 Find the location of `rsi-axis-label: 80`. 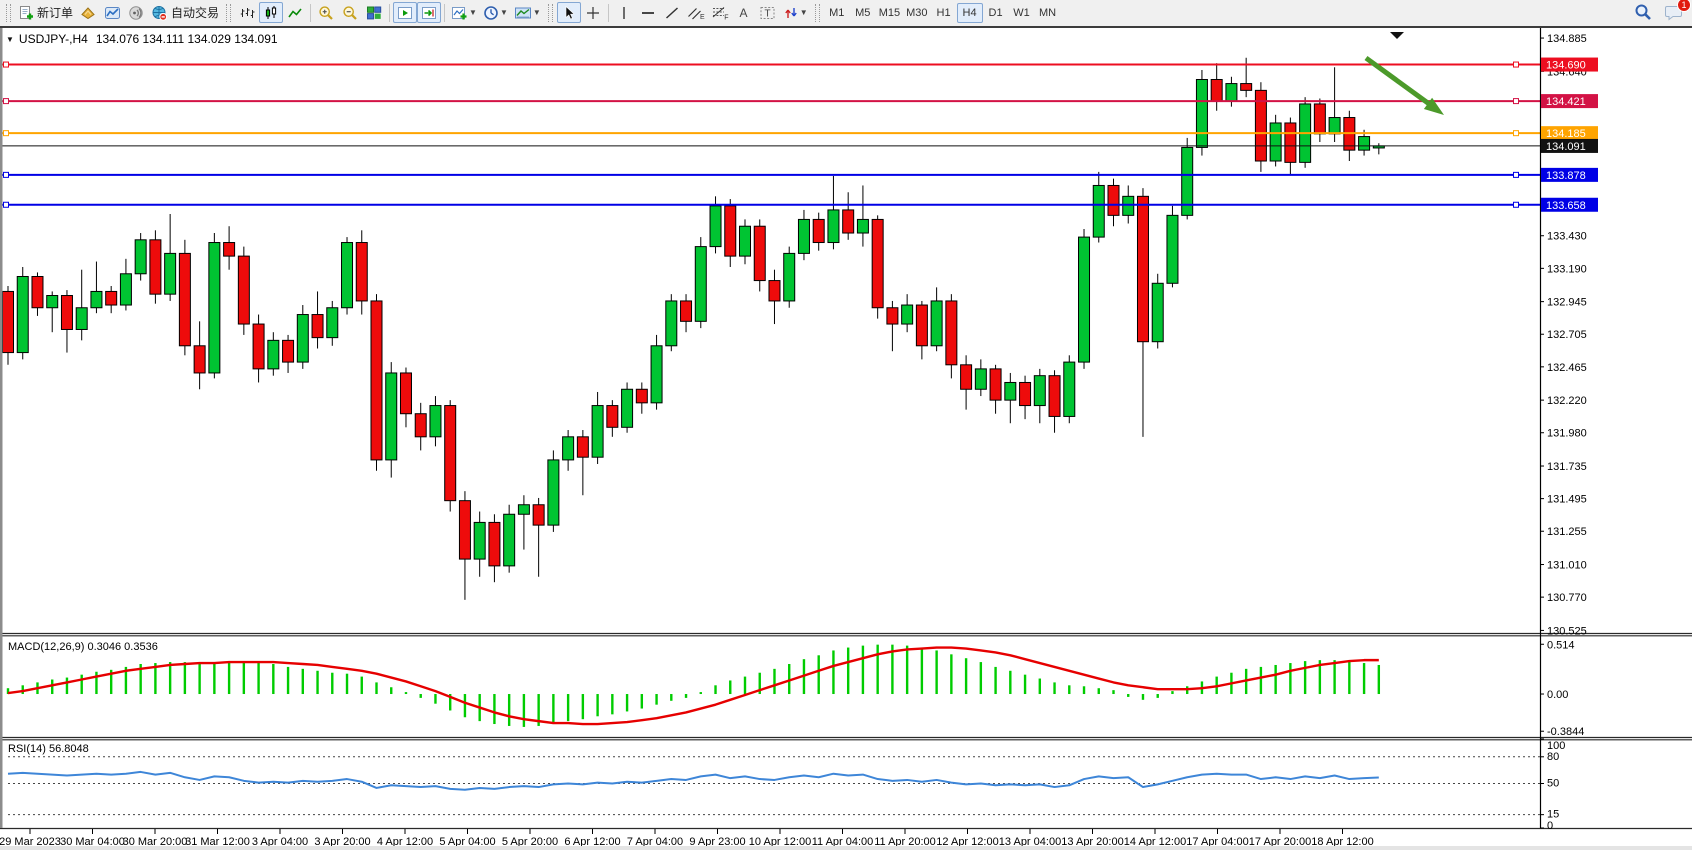

rsi-axis-label: 80 is located at coordinates (1553, 757).